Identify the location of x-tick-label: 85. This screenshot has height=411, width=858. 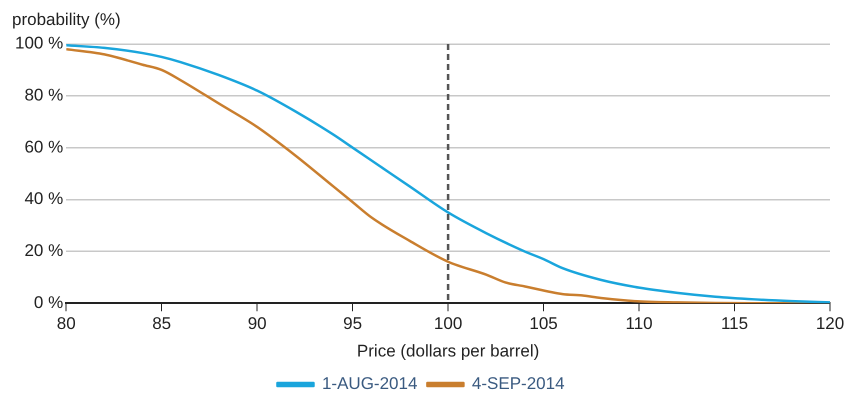
(162, 324).